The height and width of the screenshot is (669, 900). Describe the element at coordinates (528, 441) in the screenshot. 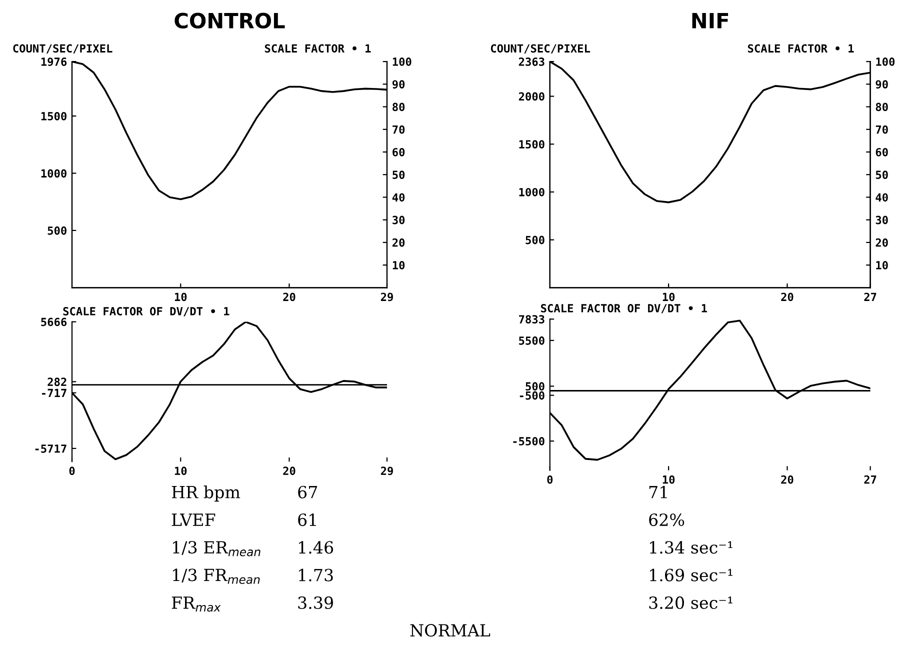

I see `y-tick-label: -5500` at that location.